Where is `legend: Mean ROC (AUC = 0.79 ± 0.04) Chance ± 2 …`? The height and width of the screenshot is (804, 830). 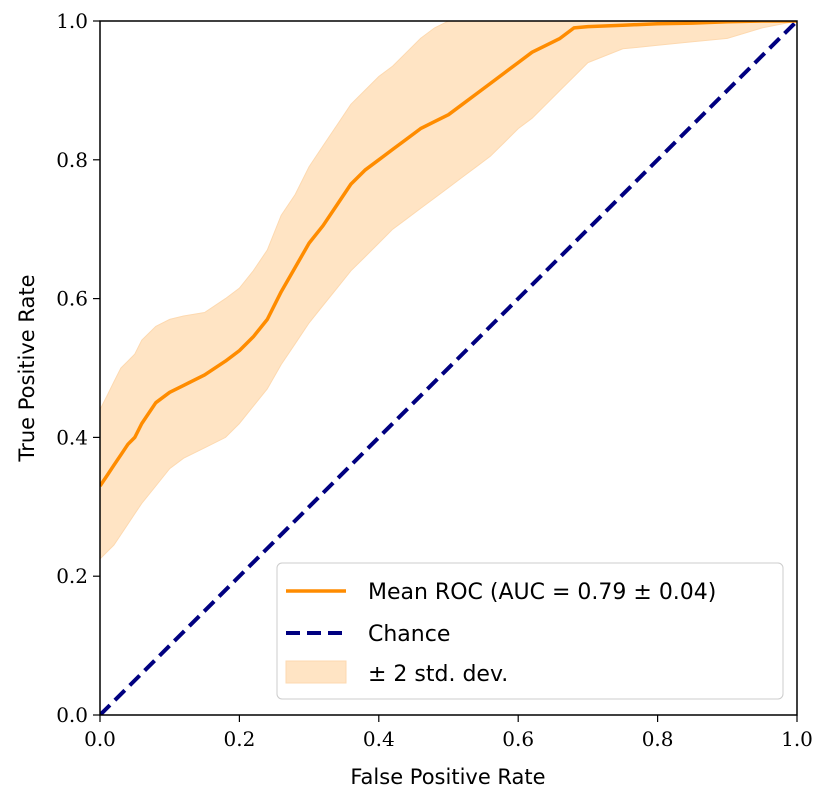 legend: Mean ROC (AUC = 0.79 ± 0.04) Chance ± 2 … is located at coordinates (530, 631).